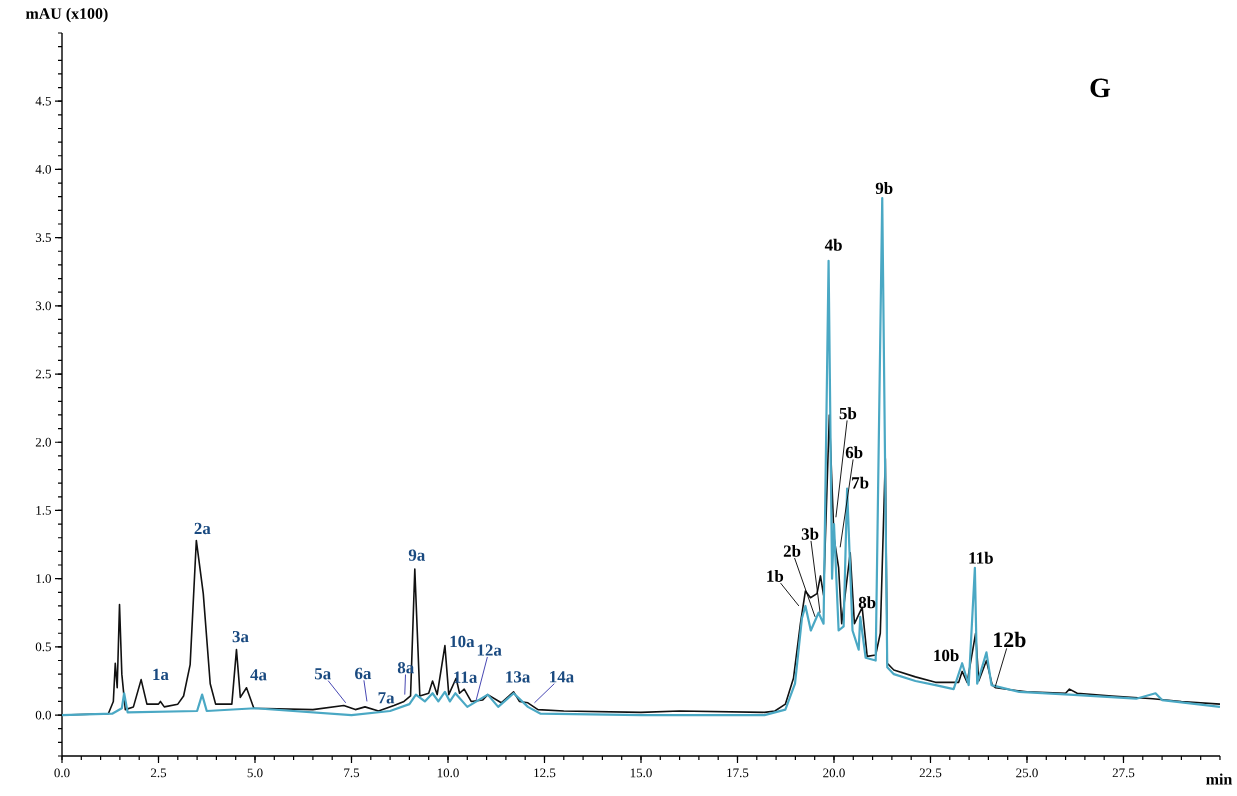 The width and height of the screenshot is (1237, 796). I want to click on y-tick-label: 3.0, so click(43, 306).